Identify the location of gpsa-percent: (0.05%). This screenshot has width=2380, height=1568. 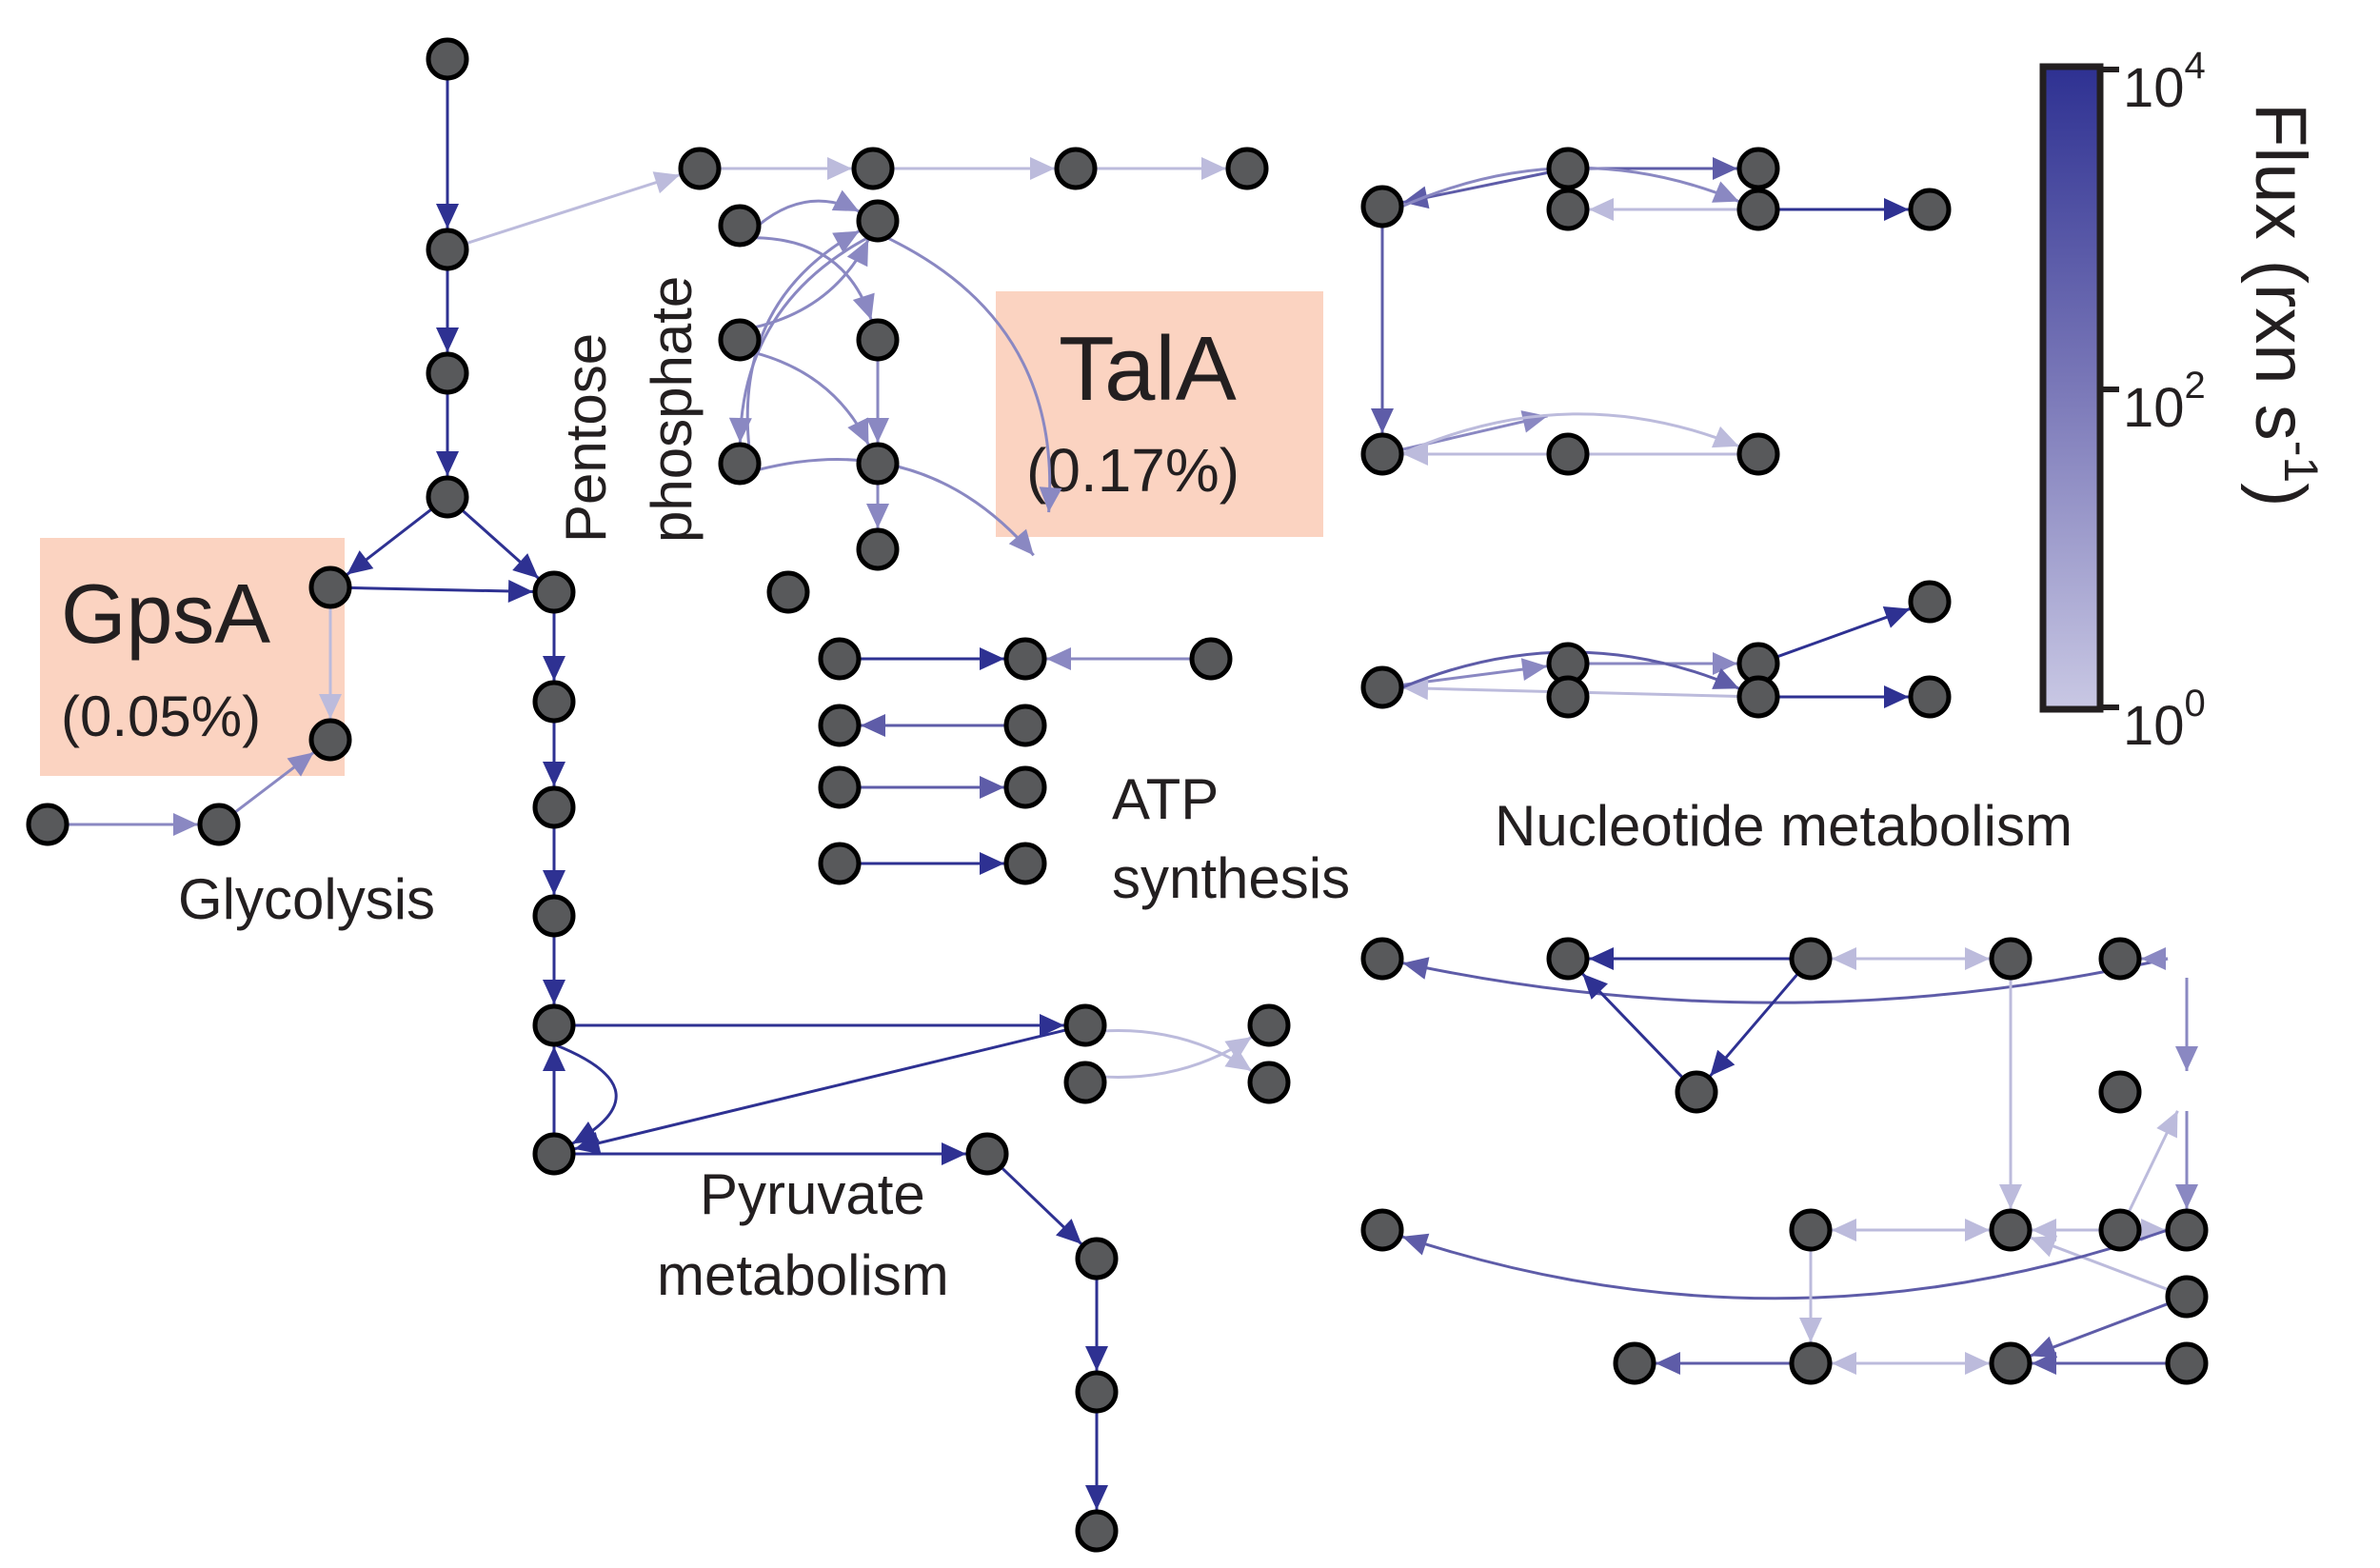
(161, 717).